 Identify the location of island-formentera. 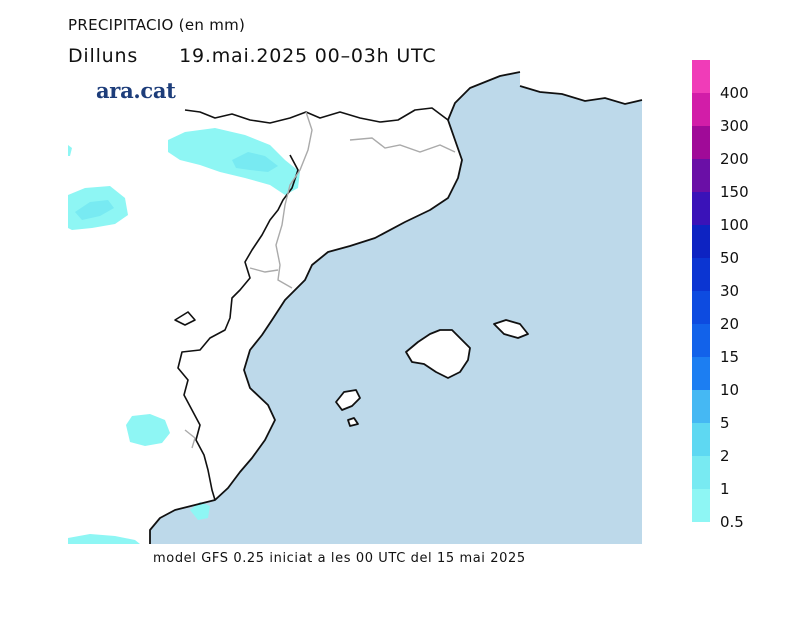
(353, 422).